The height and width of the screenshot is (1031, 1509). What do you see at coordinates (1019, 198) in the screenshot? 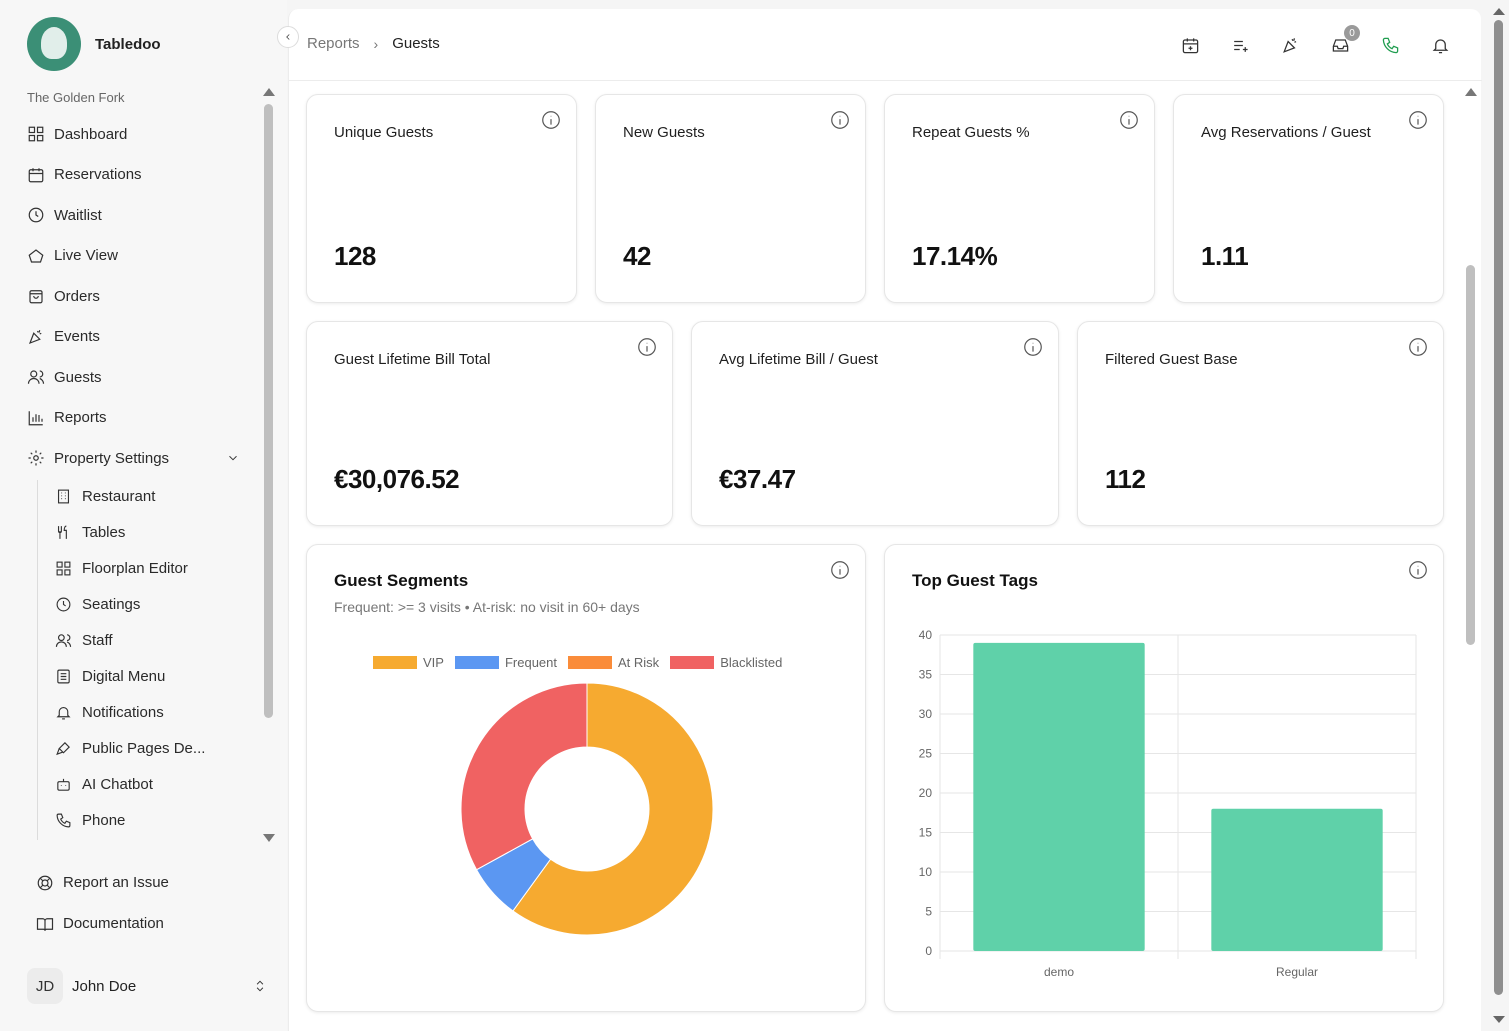
I see `stat-card-repeat-guests: Repeat Guests % 17.14%` at bounding box center [1019, 198].